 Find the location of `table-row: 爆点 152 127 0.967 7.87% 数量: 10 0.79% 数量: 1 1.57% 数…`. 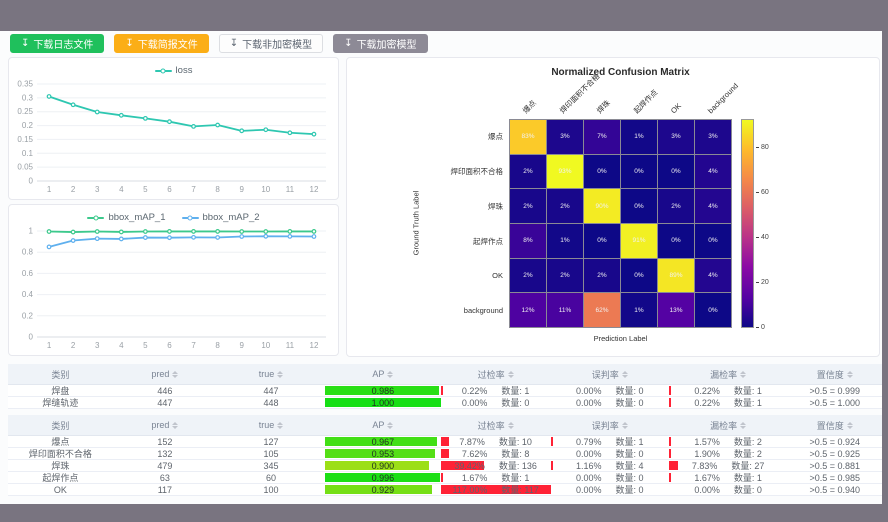

table-row: 爆点 152 127 0.967 7.87% 数量: 10 0.79% 数量: 1 1.57% 数… is located at coordinates (445, 442).